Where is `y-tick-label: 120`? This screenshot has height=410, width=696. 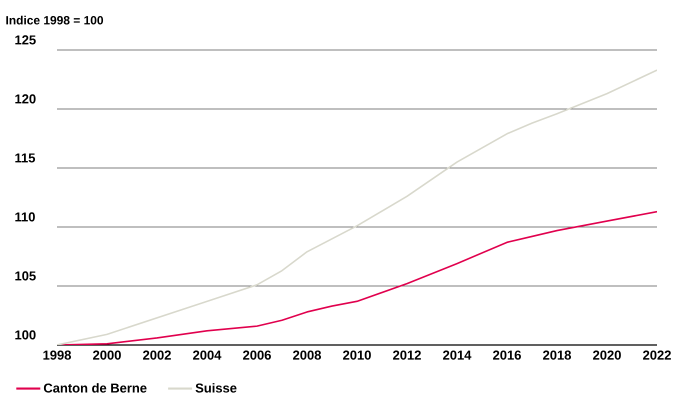
y-tick-label: 120 is located at coordinates (25, 99).